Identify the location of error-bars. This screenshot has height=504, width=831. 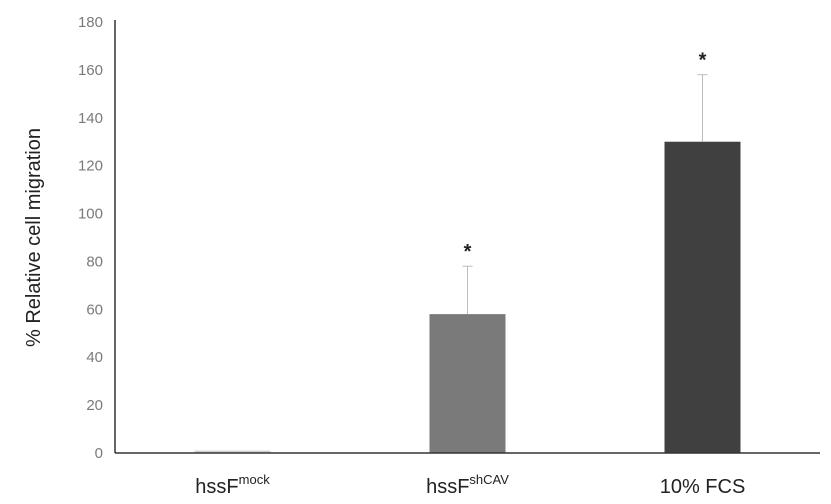
(585, 194).